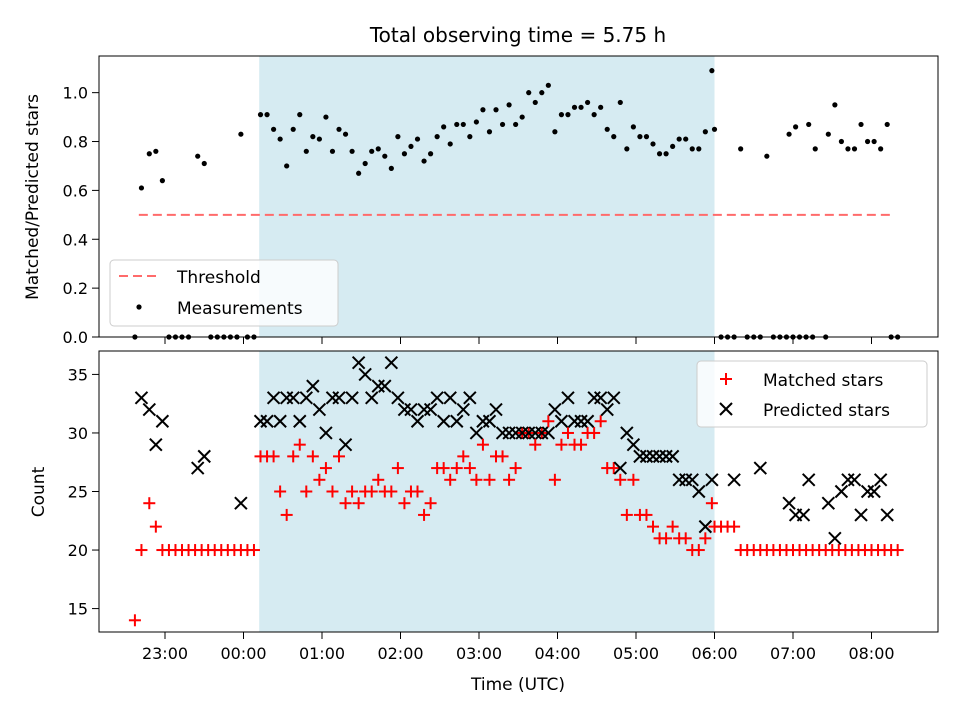 The image size is (960, 720). What do you see at coordinates (518, 340) in the screenshot?
I see `top-x-ticks` at bounding box center [518, 340].